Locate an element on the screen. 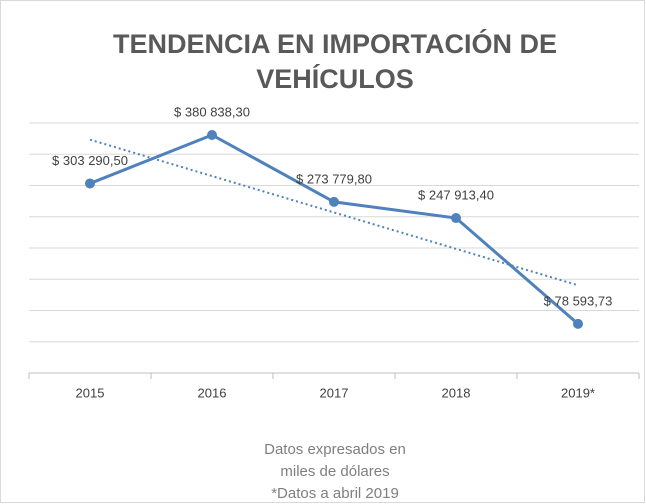  x-tick-label: 2018 is located at coordinates (456, 392).